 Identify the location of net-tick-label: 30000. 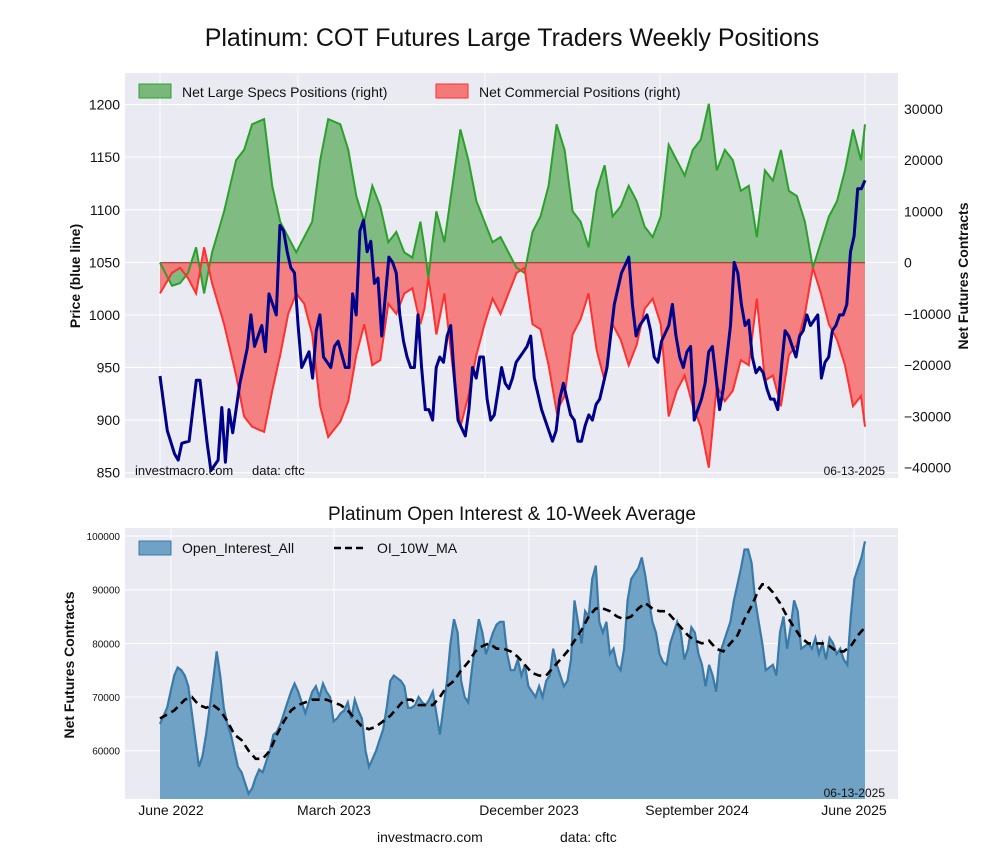
(923, 109).